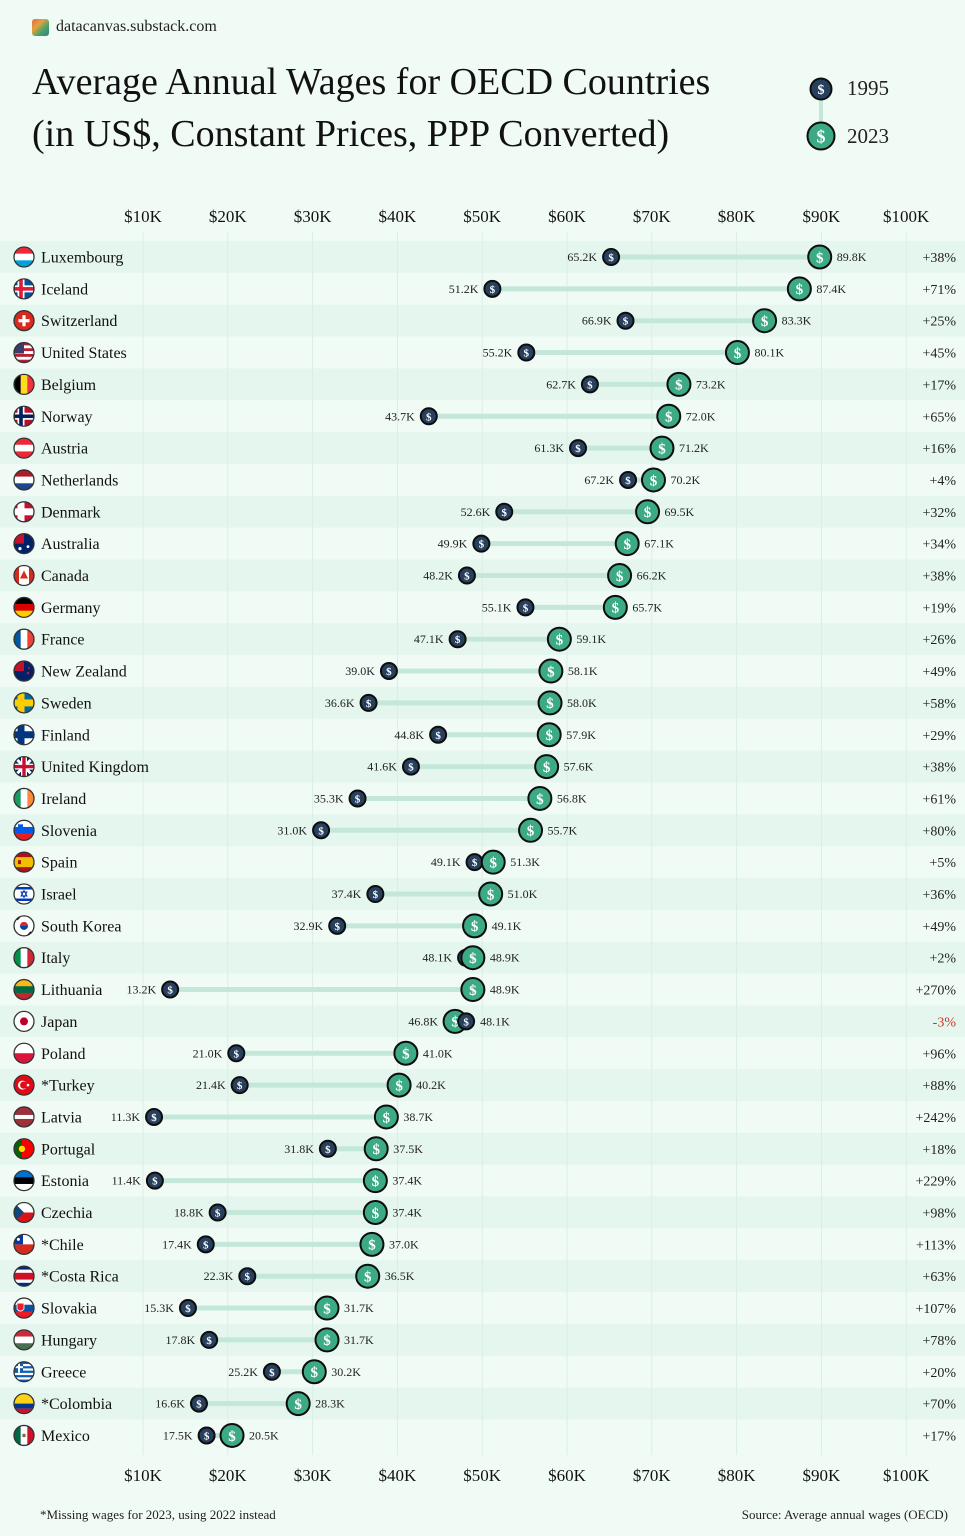  Describe the element at coordinates (81, 926) in the screenshot. I see `country-label: South Korea` at that location.